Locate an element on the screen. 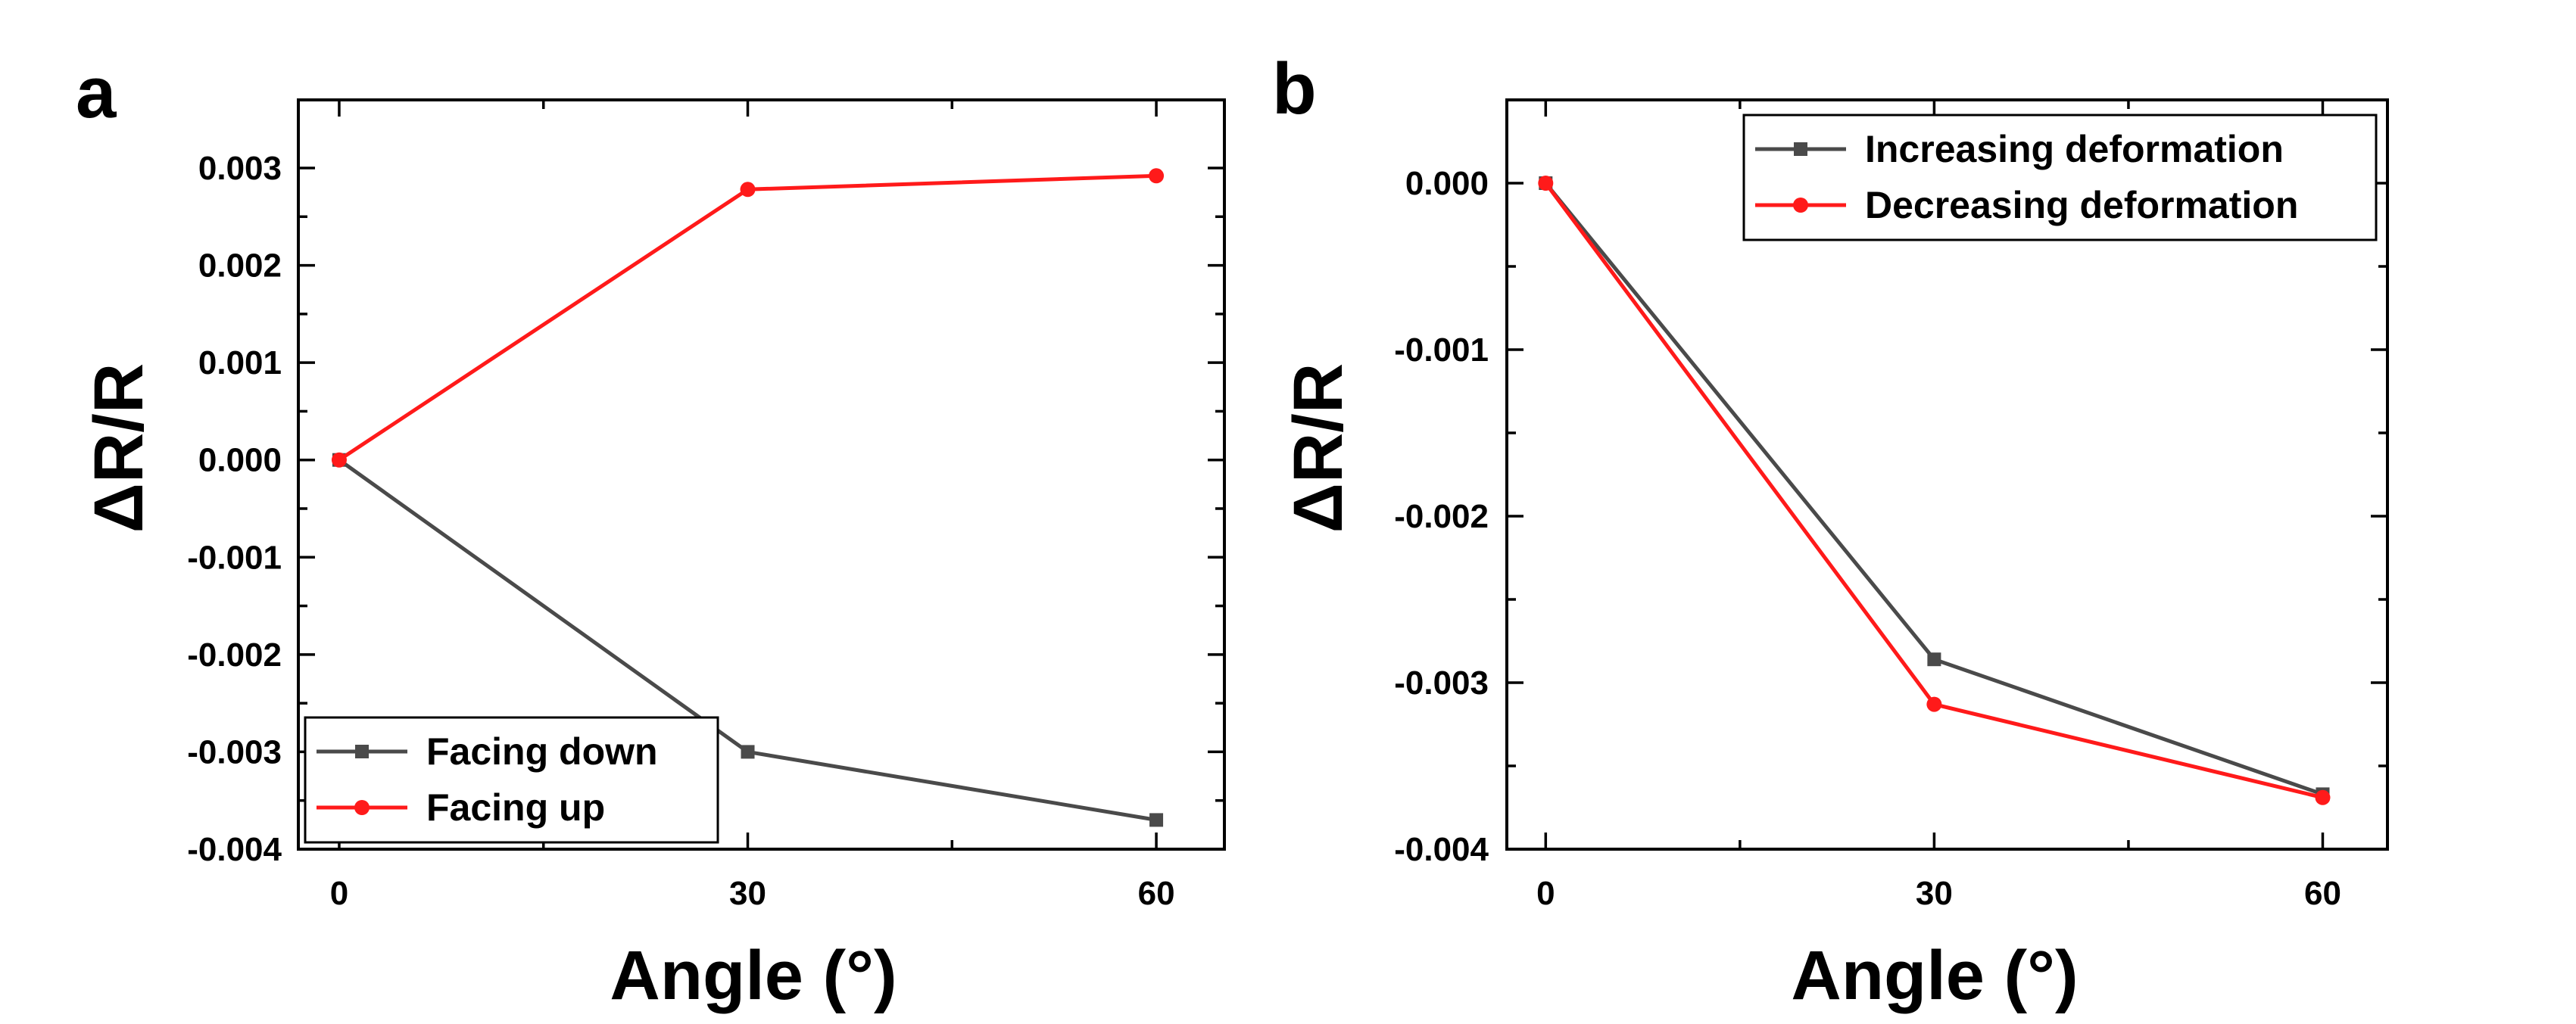 This screenshot has height=1024, width=2576. legend-label: Decreasing deformation is located at coordinates (2081, 205).